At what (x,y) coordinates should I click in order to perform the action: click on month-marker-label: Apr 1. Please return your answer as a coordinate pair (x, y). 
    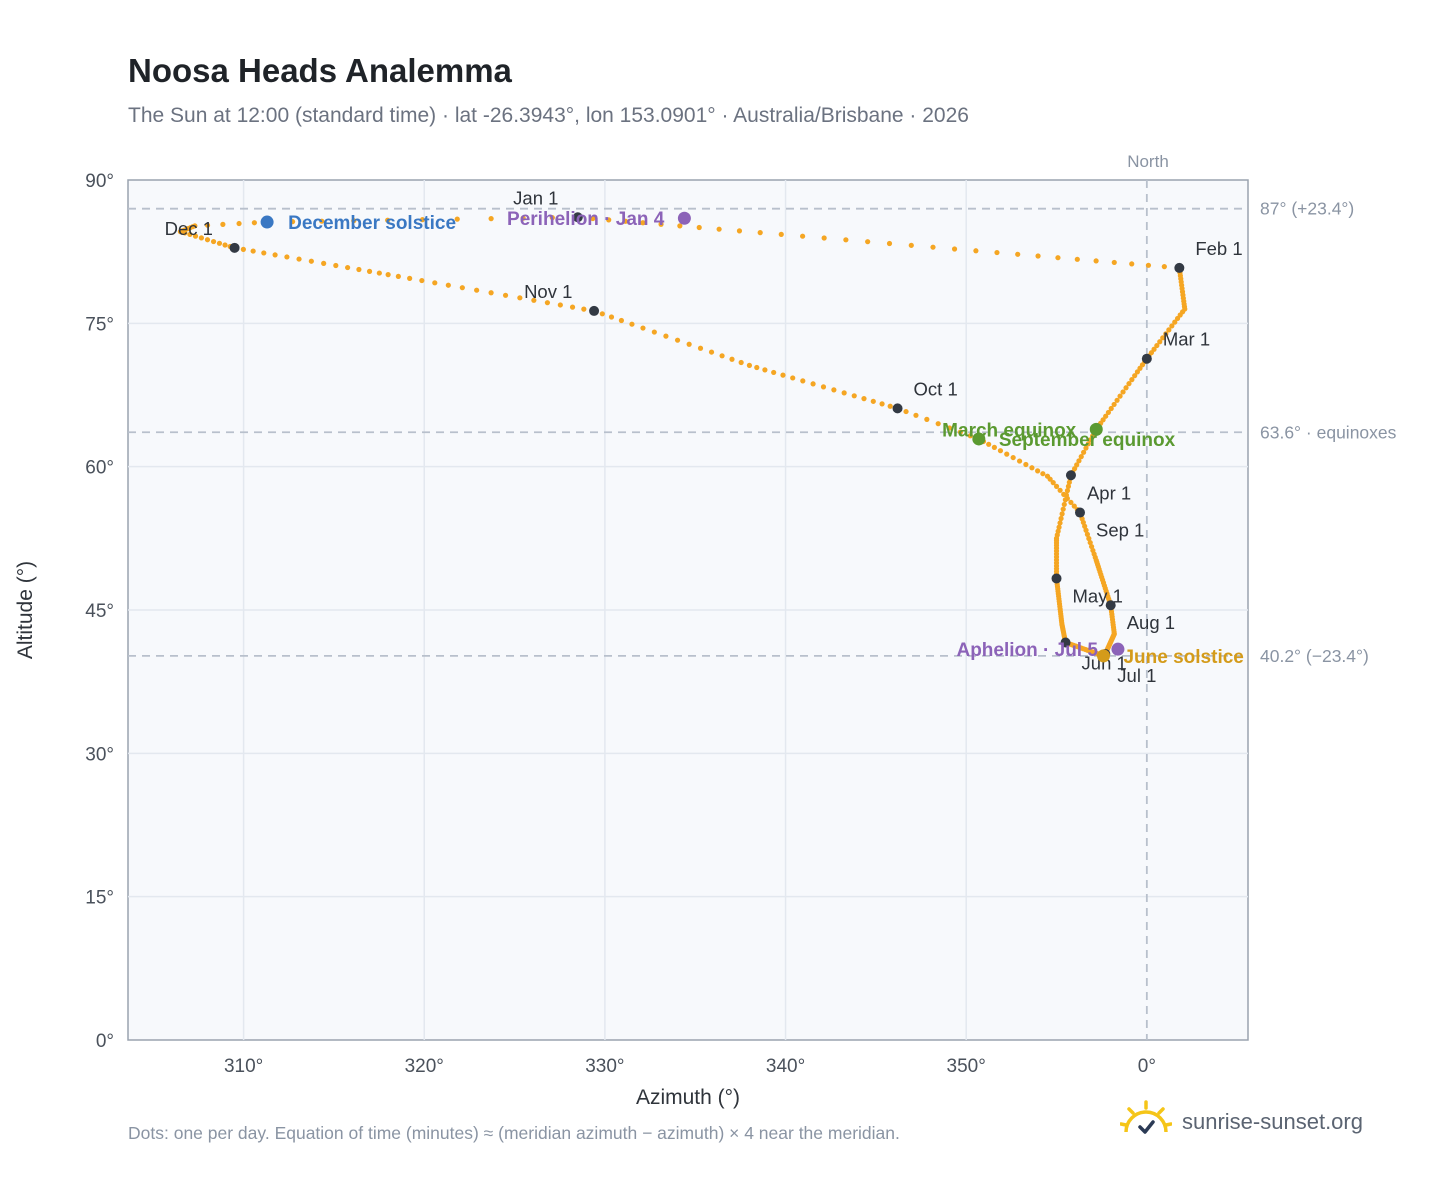
    Looking at the image, I should click on (1109, 492).